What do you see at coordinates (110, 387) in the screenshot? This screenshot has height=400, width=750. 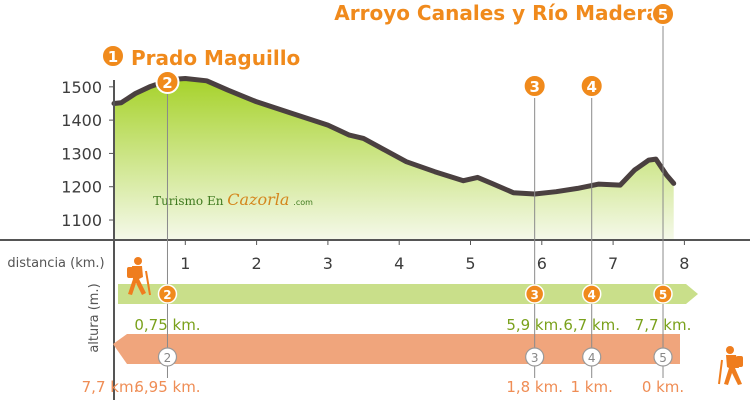 I see `return-distance-label: 7,7 km.` at bounding box center [110, 387].